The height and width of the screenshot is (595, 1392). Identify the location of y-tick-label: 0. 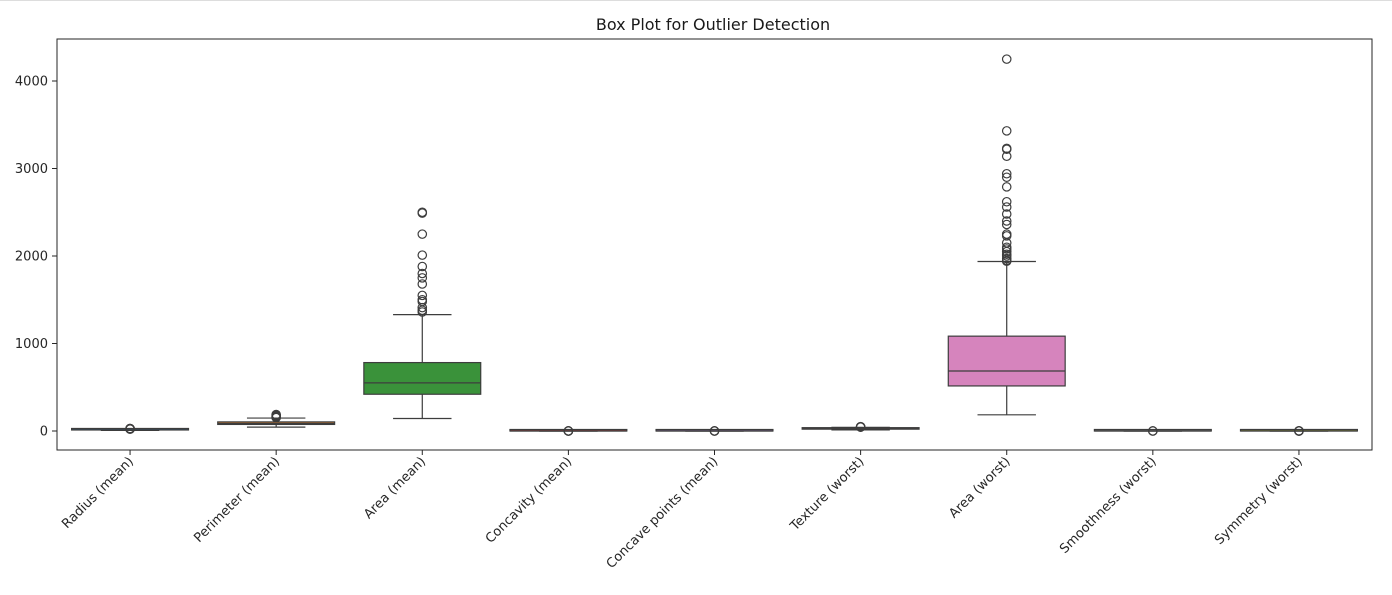
(44, 432).